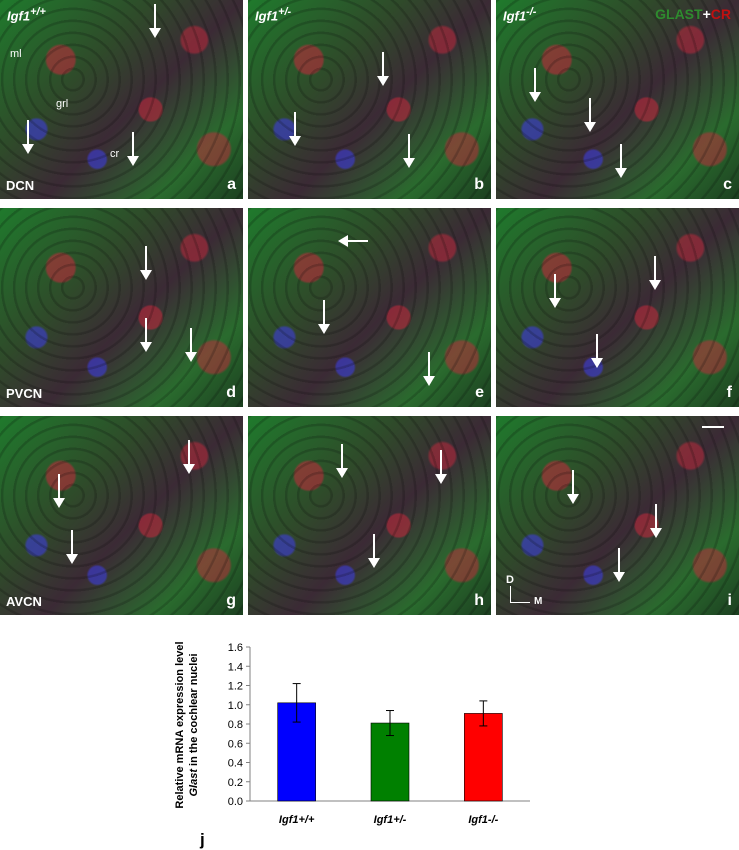 This screenshot has height=850, width=739. What do you see at coordinates (121, 515) in the screenshot?
I see `micrograph-panel-g: AVCN g` at bounding box center [121, 515].